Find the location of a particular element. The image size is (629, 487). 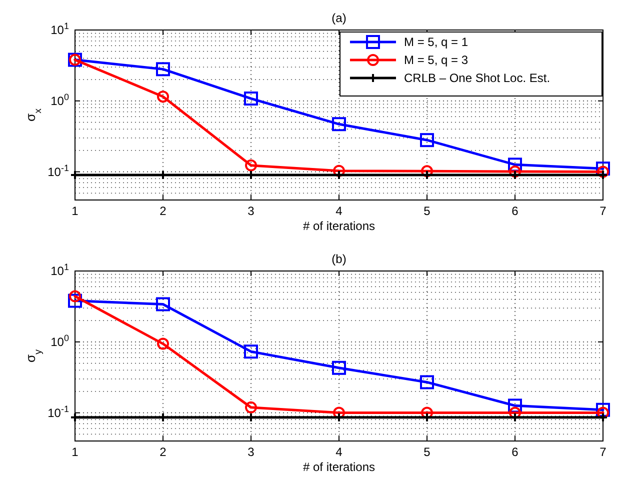

chart-title: (a) is located at coordinates (339, 18).